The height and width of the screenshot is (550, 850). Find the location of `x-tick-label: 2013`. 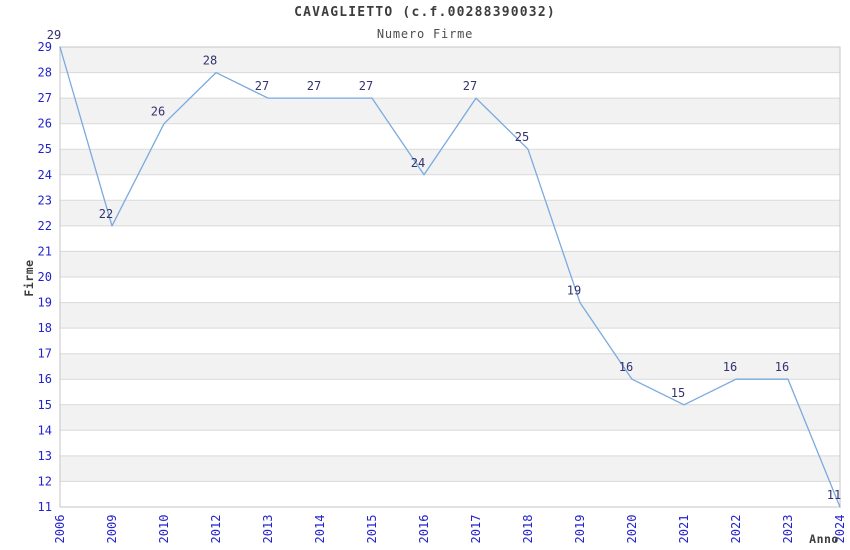

x-tick-label: 2013 is located at coordinates (268, 529).